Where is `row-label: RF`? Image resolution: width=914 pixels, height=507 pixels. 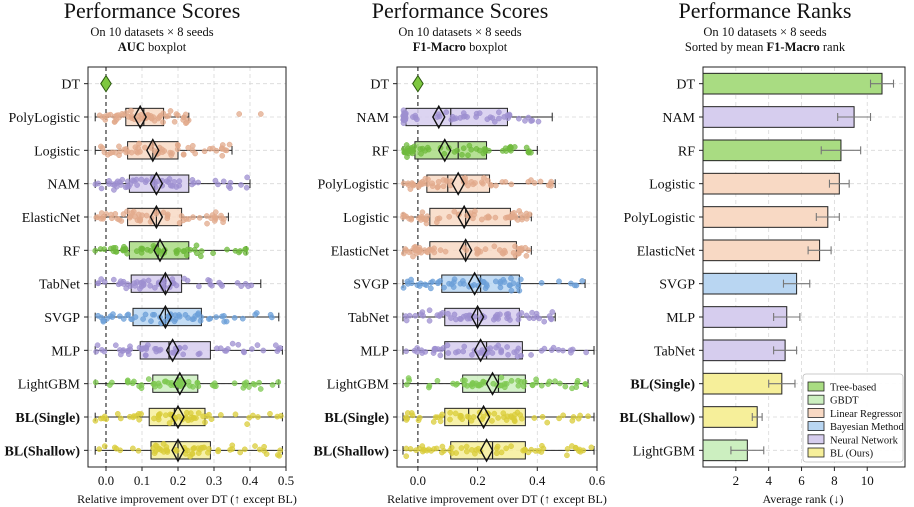 row-label: RF is located at coordinates (686, 151).